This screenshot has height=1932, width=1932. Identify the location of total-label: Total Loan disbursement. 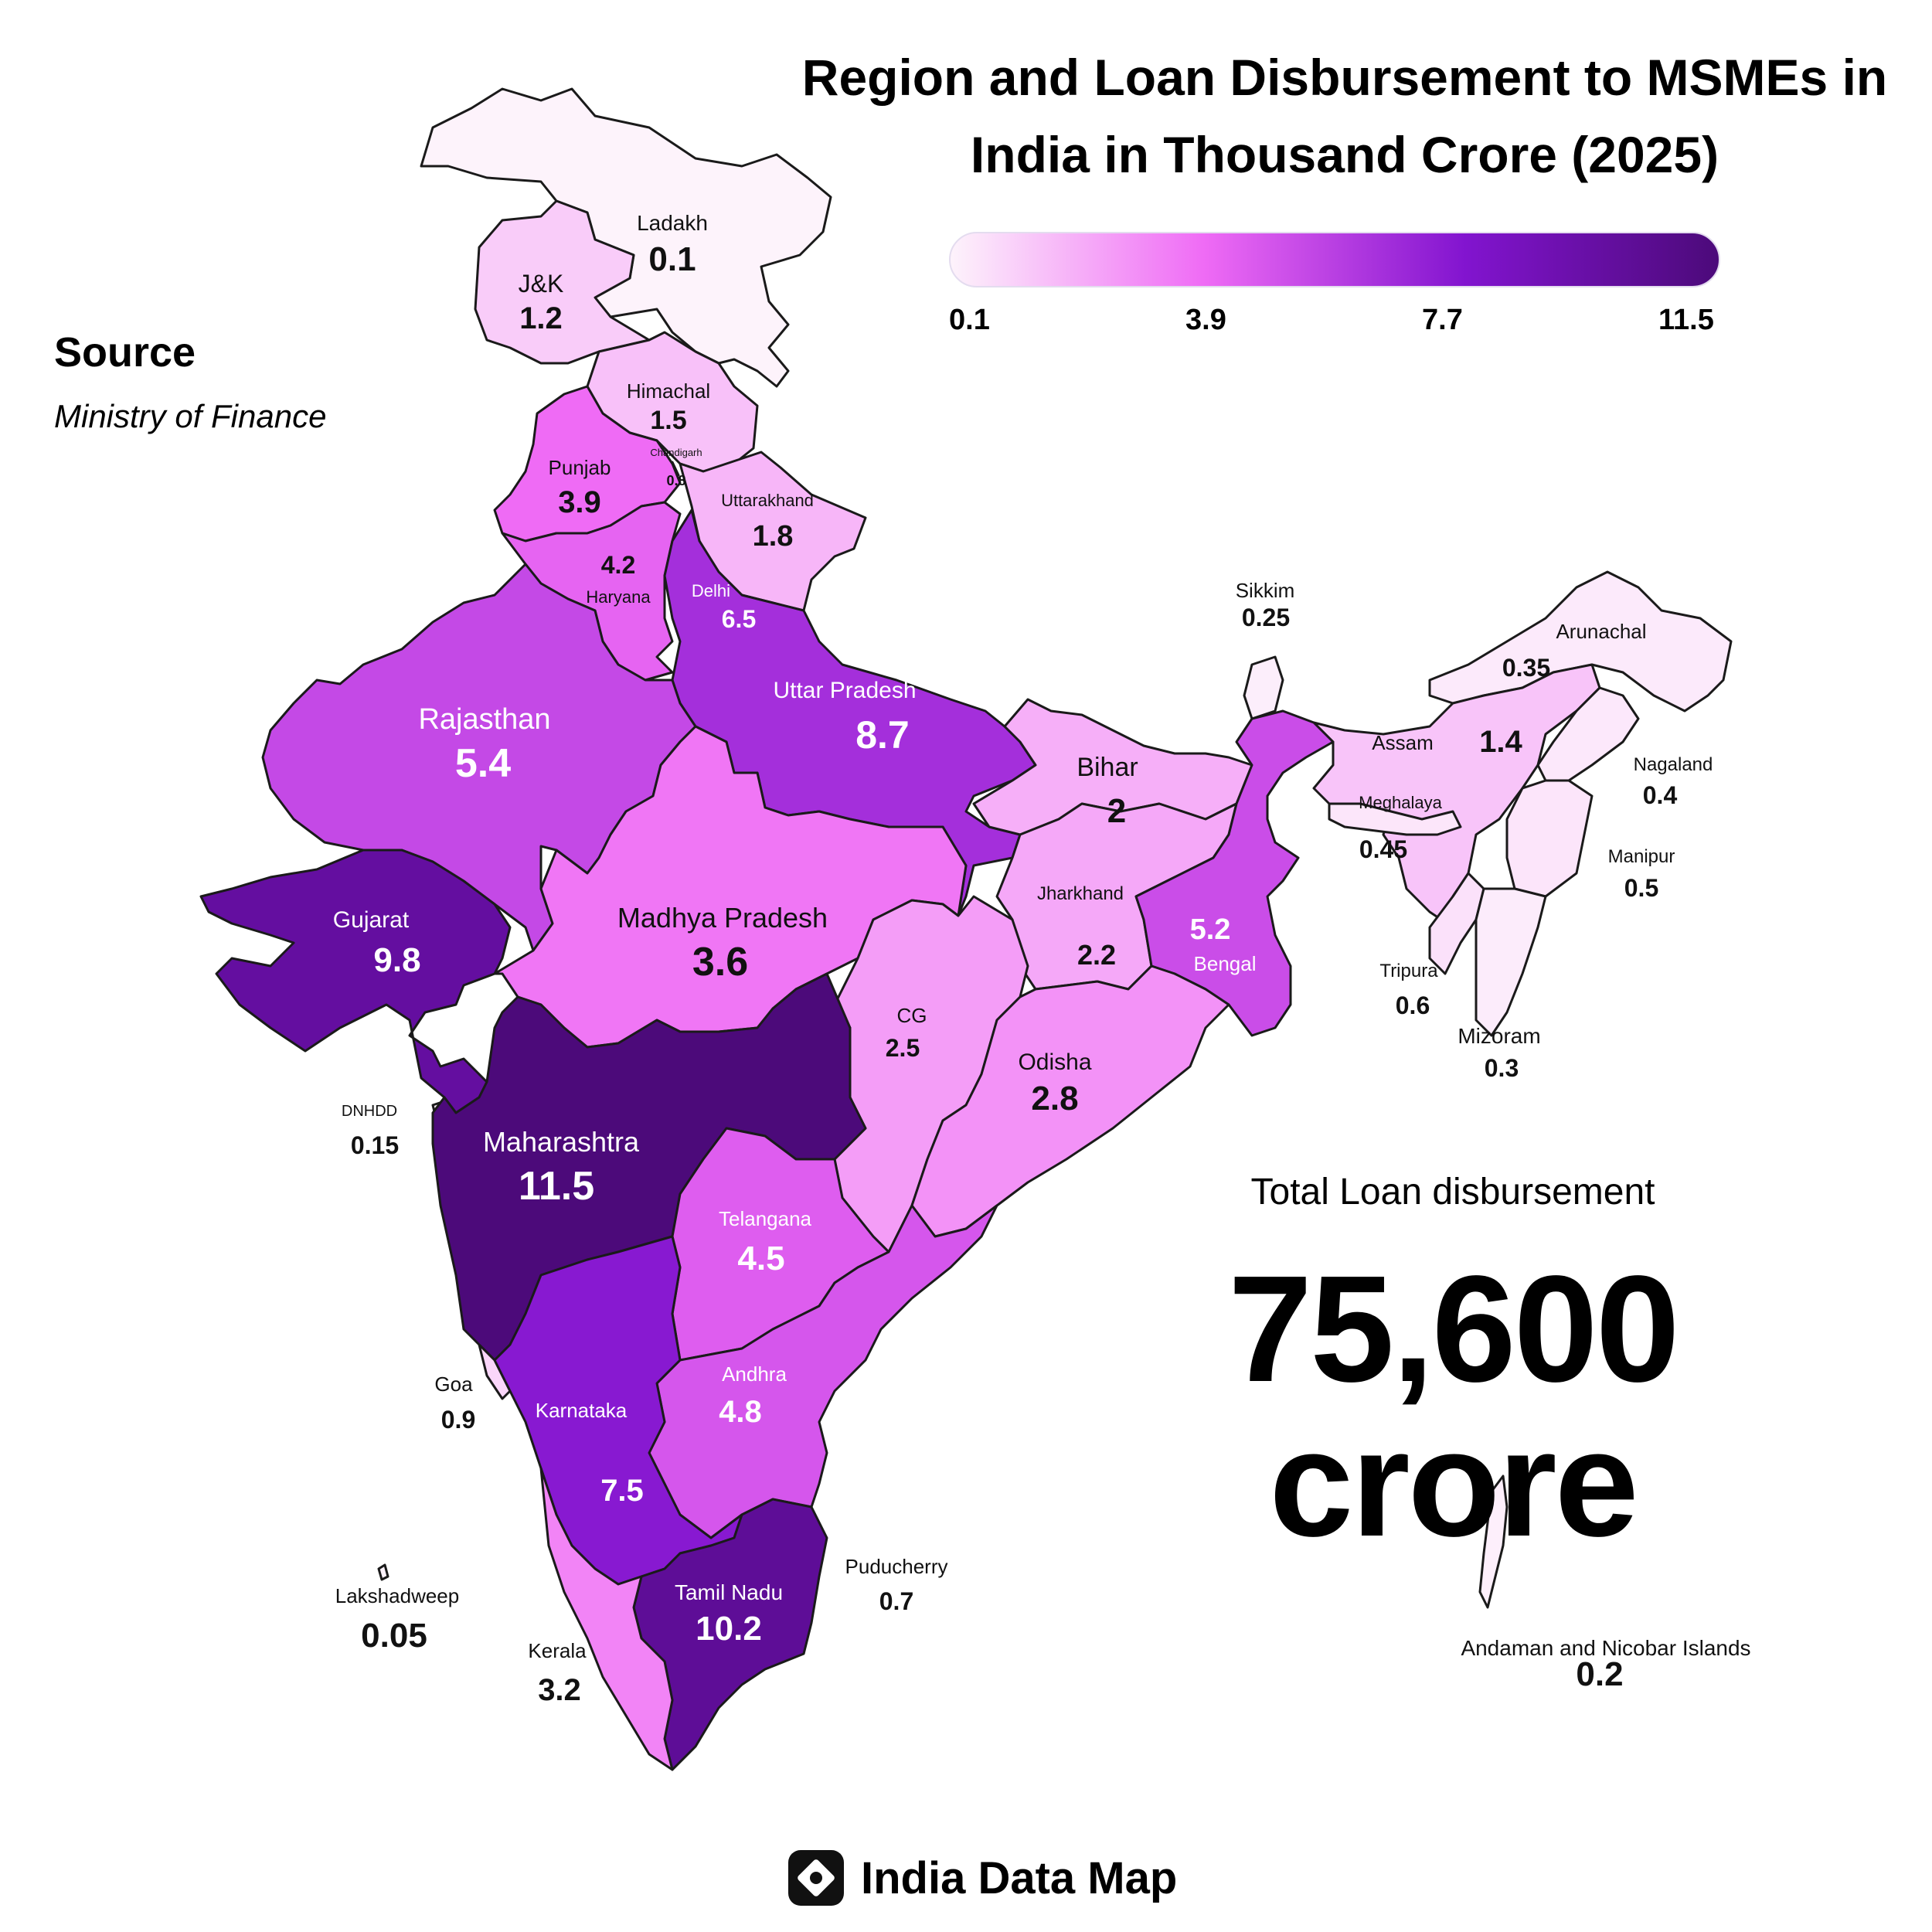
(1453, 1192).